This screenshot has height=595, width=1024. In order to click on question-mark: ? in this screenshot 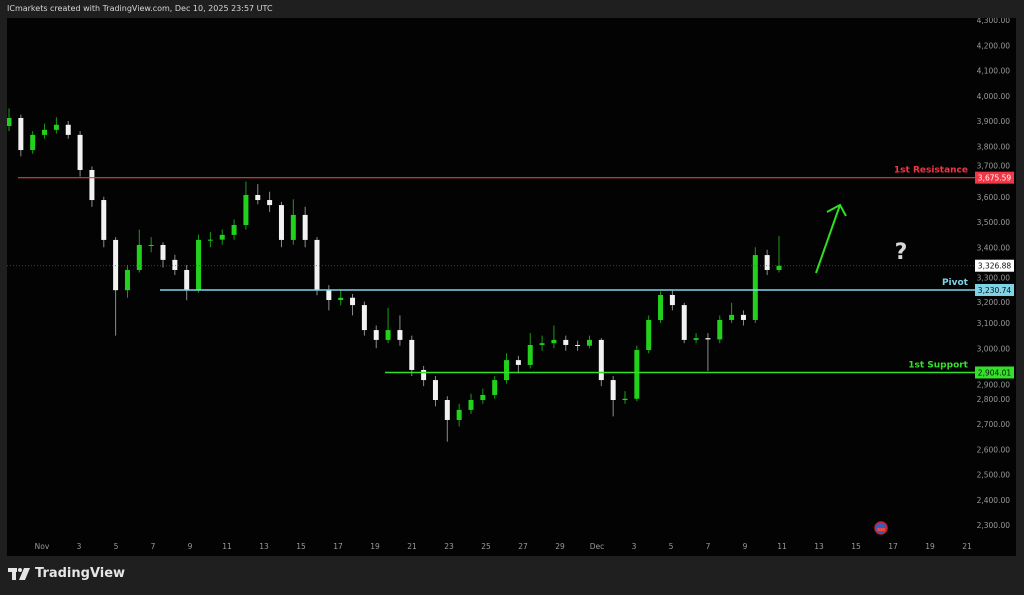, I will do `click(901, 252)`.